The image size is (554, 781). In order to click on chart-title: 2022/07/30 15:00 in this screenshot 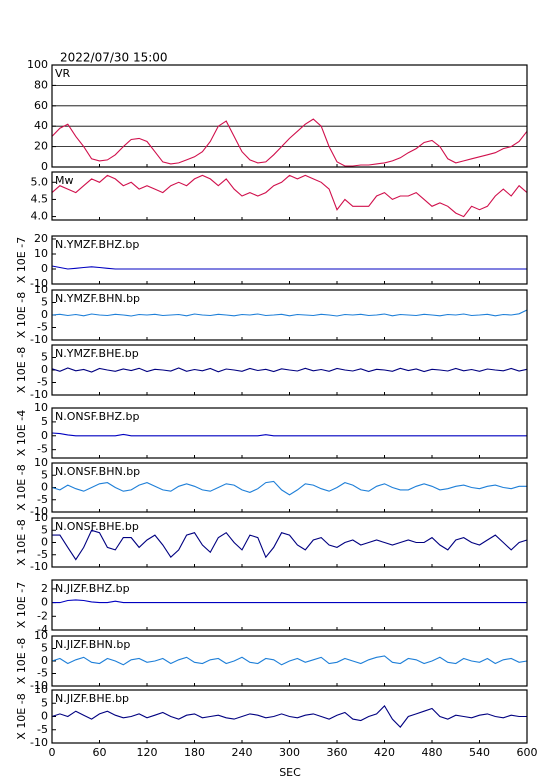, I will do `click(114, 58)`.